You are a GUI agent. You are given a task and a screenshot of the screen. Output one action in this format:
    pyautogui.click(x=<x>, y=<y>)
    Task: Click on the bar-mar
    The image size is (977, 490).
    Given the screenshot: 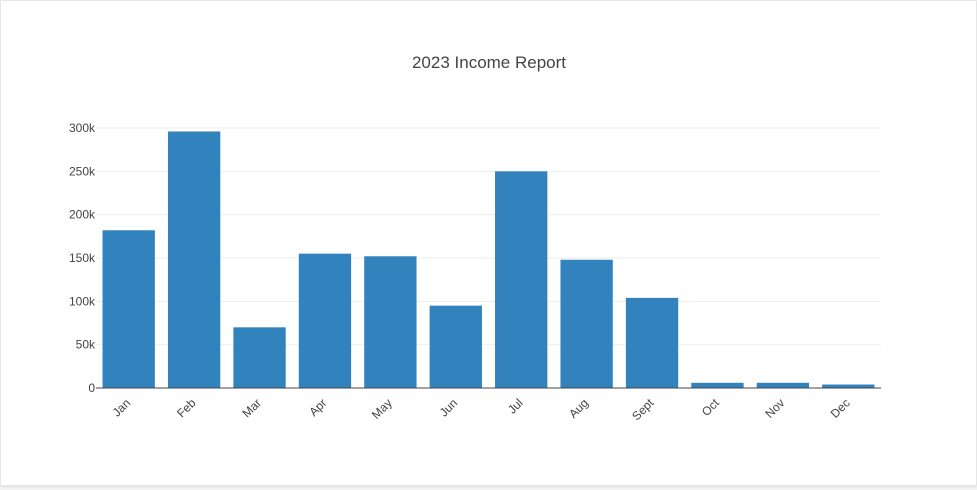 What is the action you would take?
    pyautogui.click(x=259, y=357)
    